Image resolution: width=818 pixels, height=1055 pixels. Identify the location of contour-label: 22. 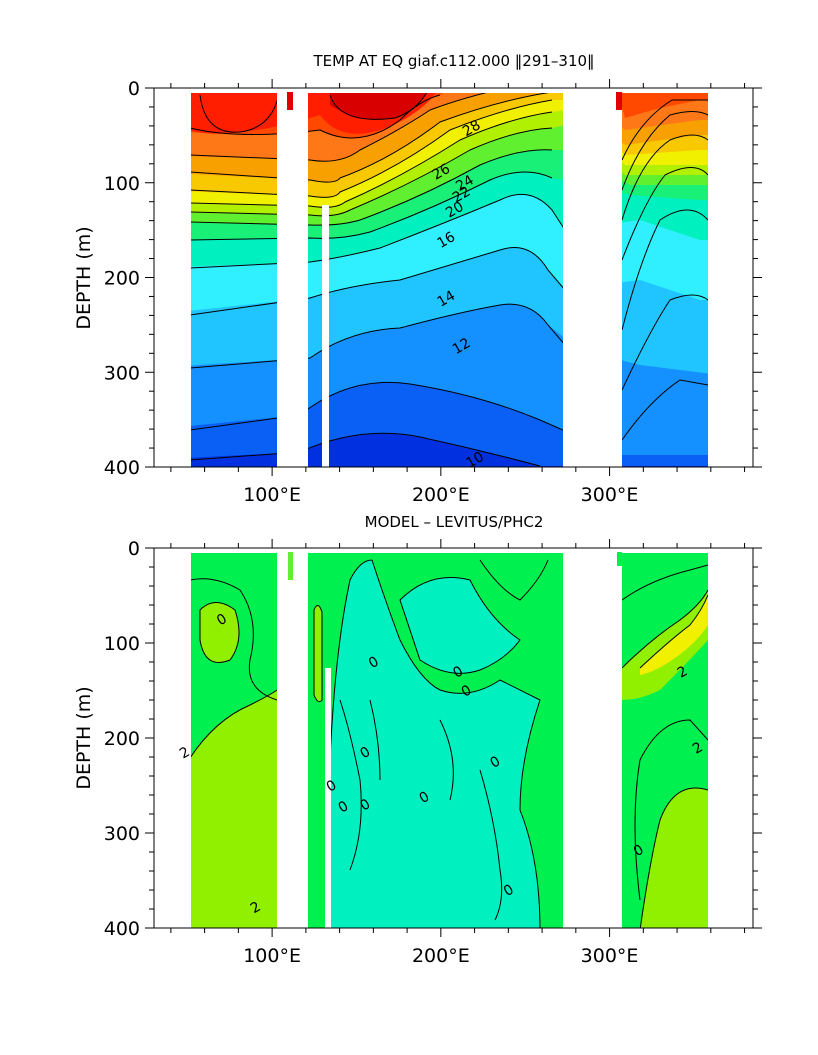
(461, 195).